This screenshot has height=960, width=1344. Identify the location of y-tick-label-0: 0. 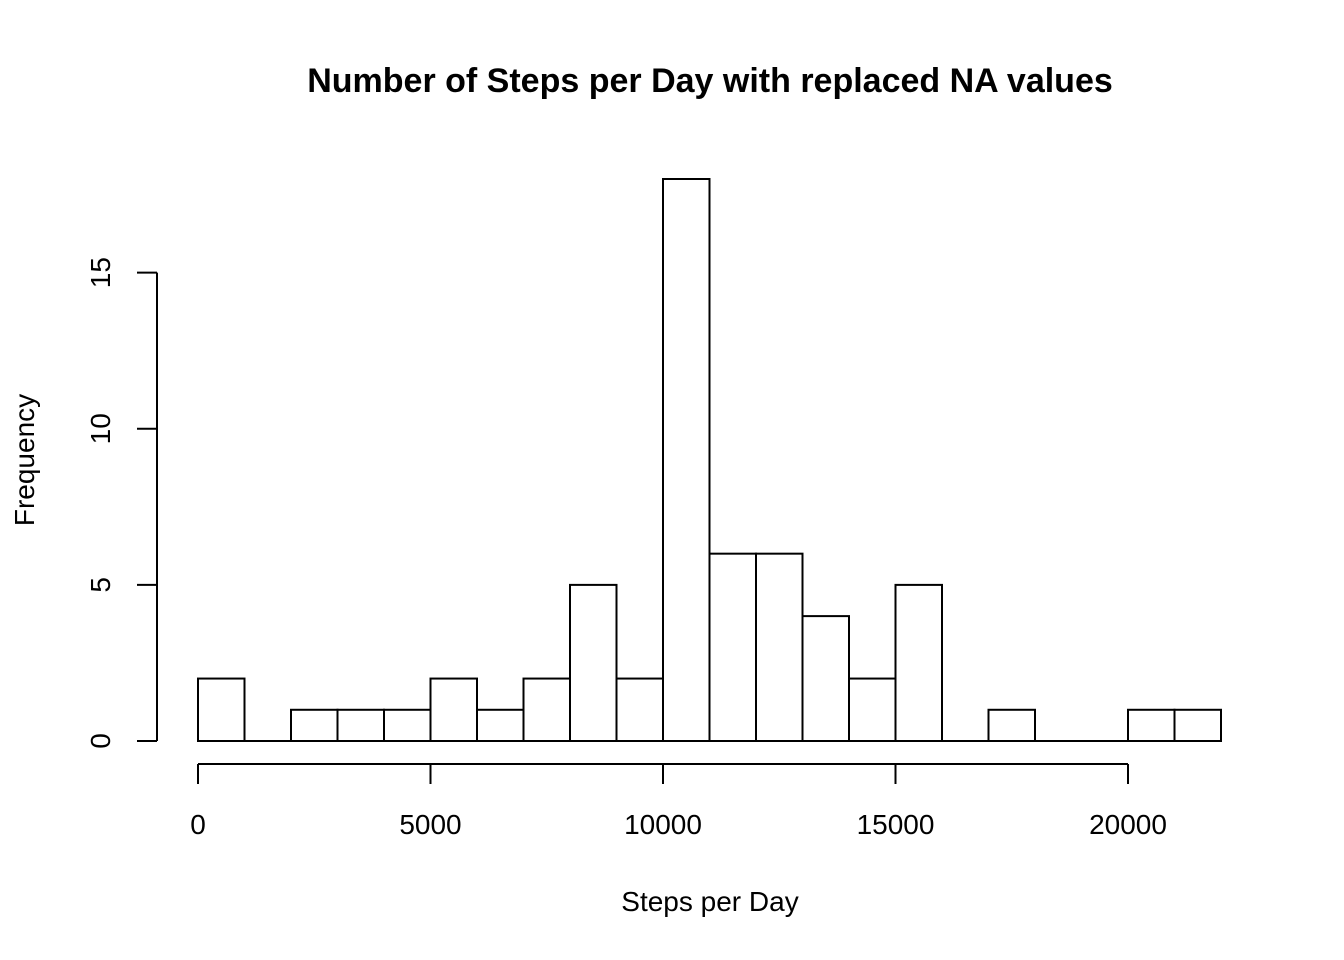
(100, 741).